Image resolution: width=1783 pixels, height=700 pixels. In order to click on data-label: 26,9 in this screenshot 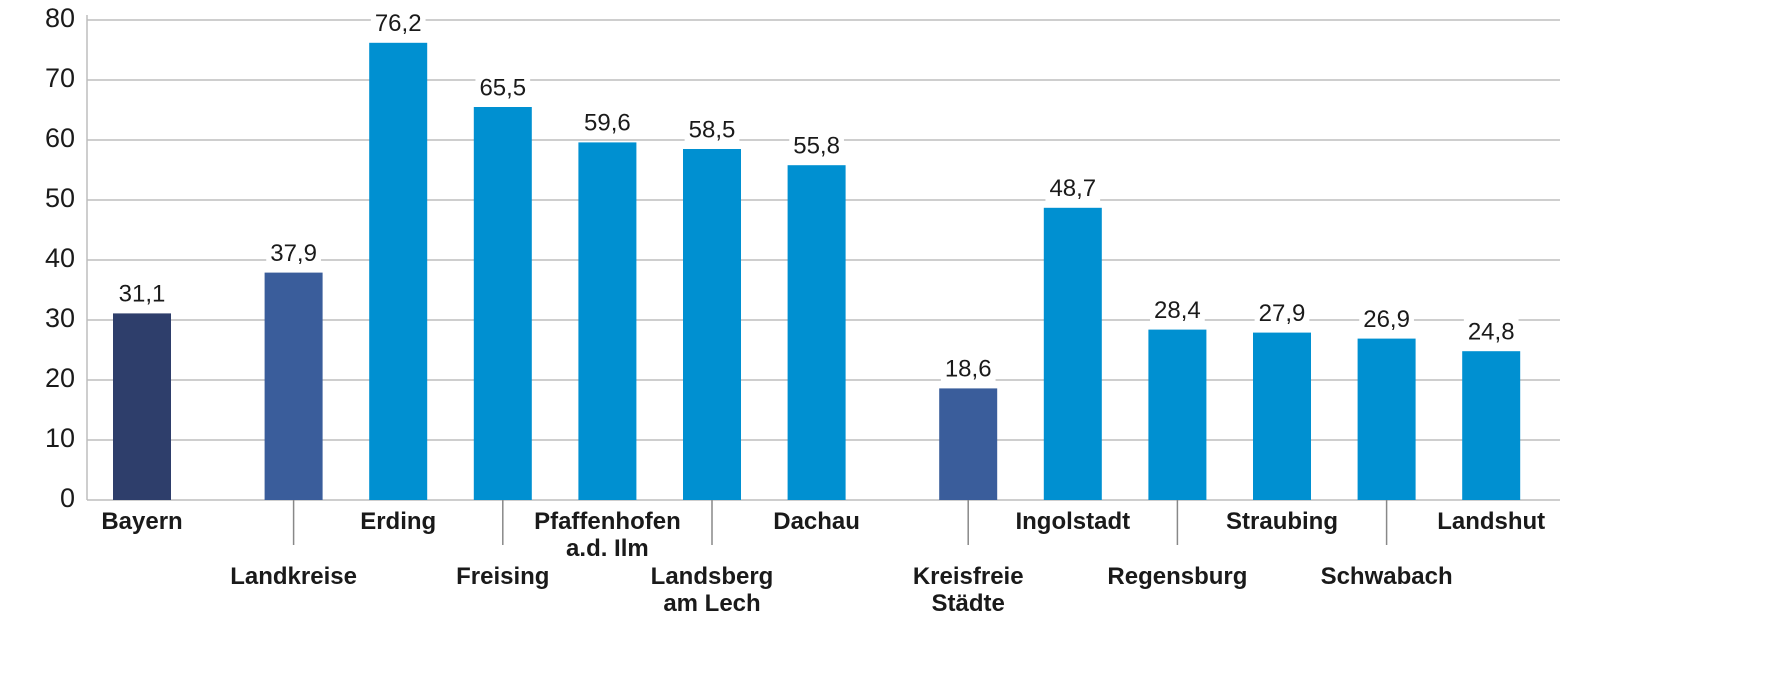, I will do `click(1386, 319)`.